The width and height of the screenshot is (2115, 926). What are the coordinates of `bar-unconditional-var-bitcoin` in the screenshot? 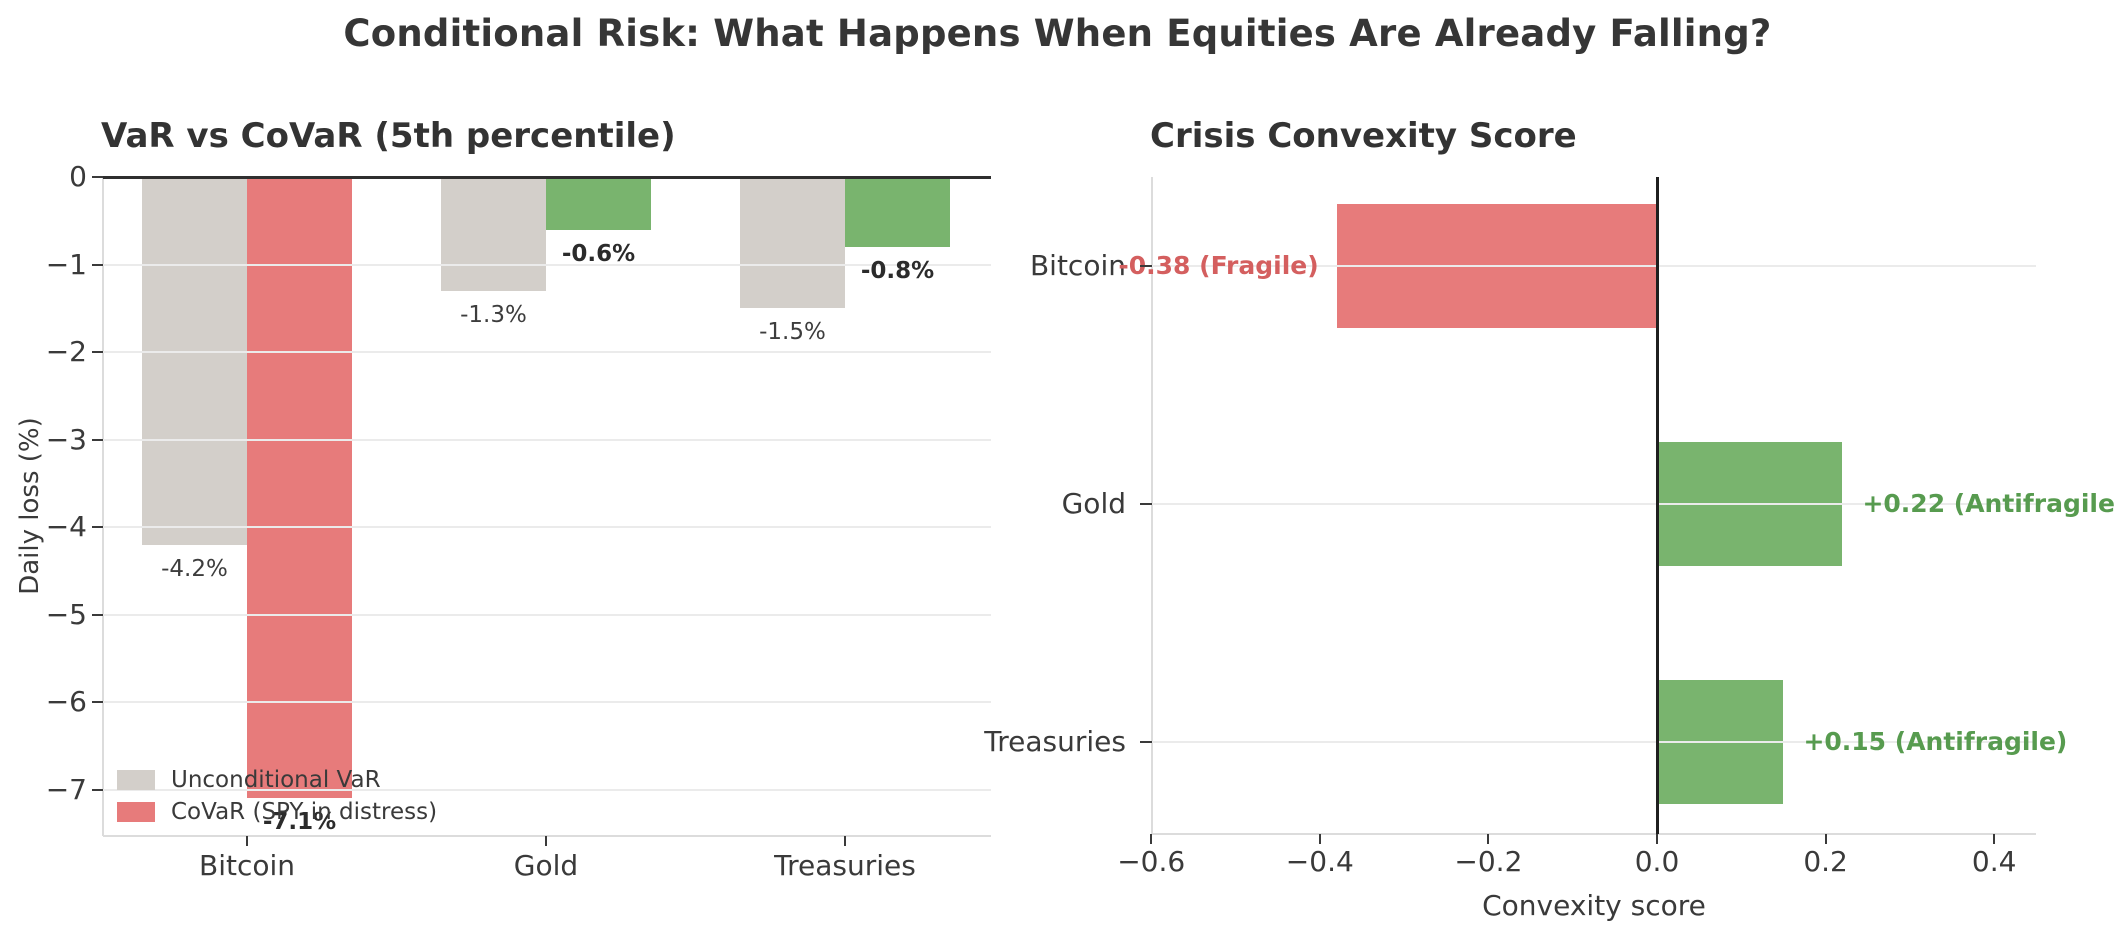 It's located at (194, 361).